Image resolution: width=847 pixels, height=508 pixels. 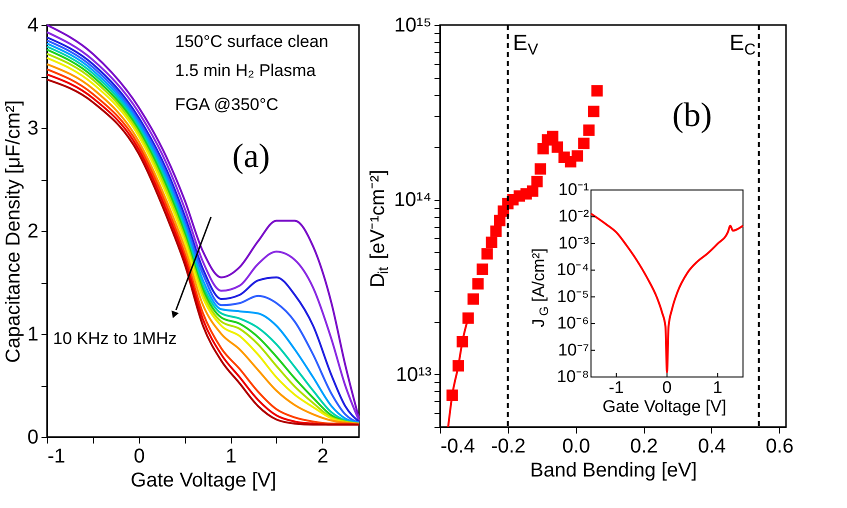 What do you see at coordinates (574, 242) in the screenshot?
I see `y-tick-label: 10⁻³` at bounding box center [574, 242].